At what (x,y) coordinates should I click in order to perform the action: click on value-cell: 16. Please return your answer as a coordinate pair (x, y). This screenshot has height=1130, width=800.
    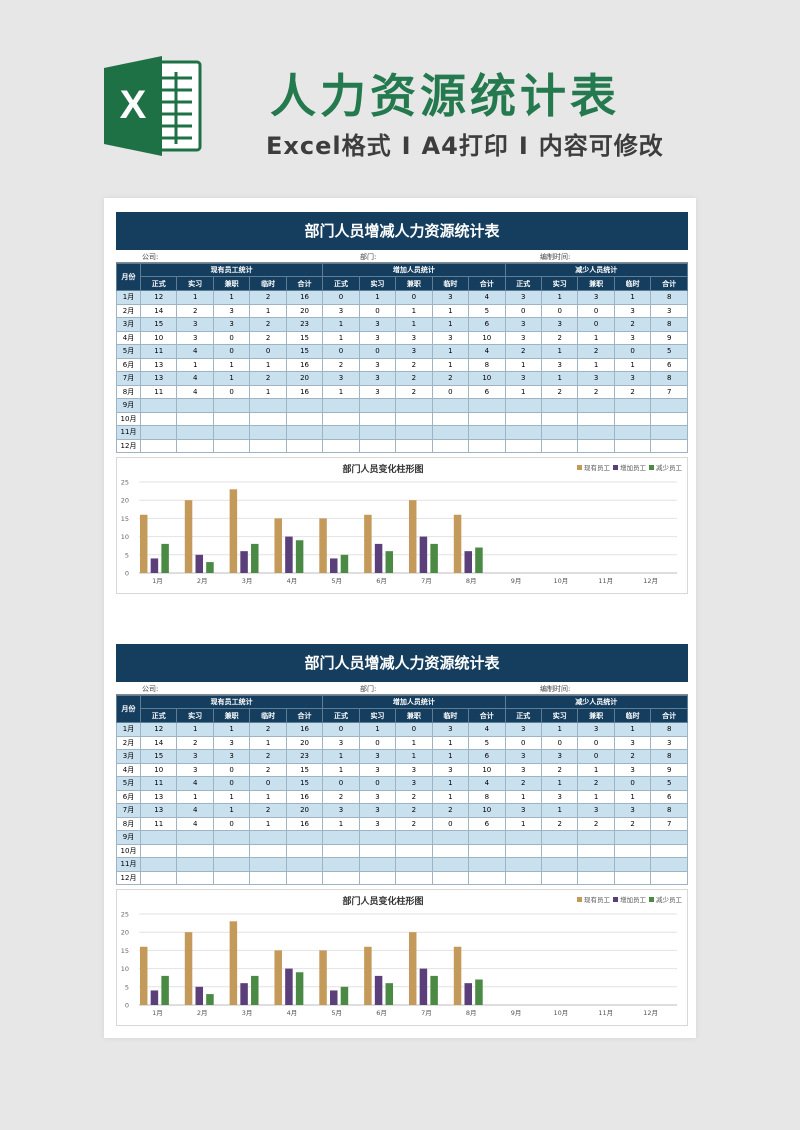
    Looking at the image, I should click on (304, 796).